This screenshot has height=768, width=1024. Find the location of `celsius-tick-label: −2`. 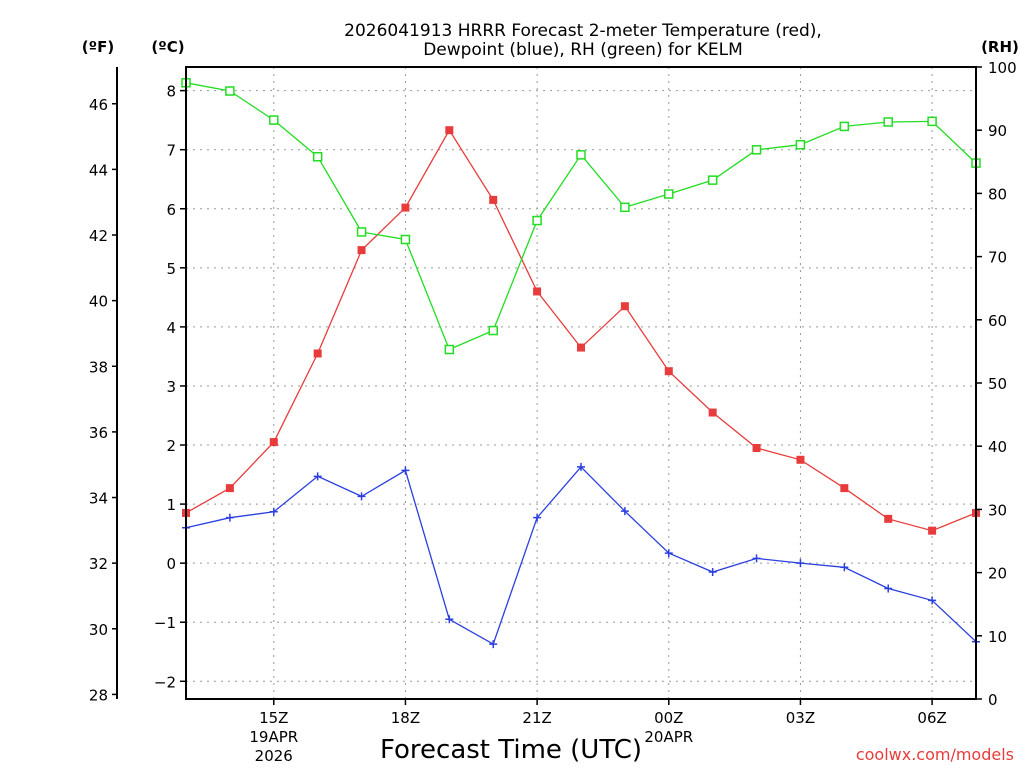

celsius-tick-label: −2 is located at coordinates (165, 682).